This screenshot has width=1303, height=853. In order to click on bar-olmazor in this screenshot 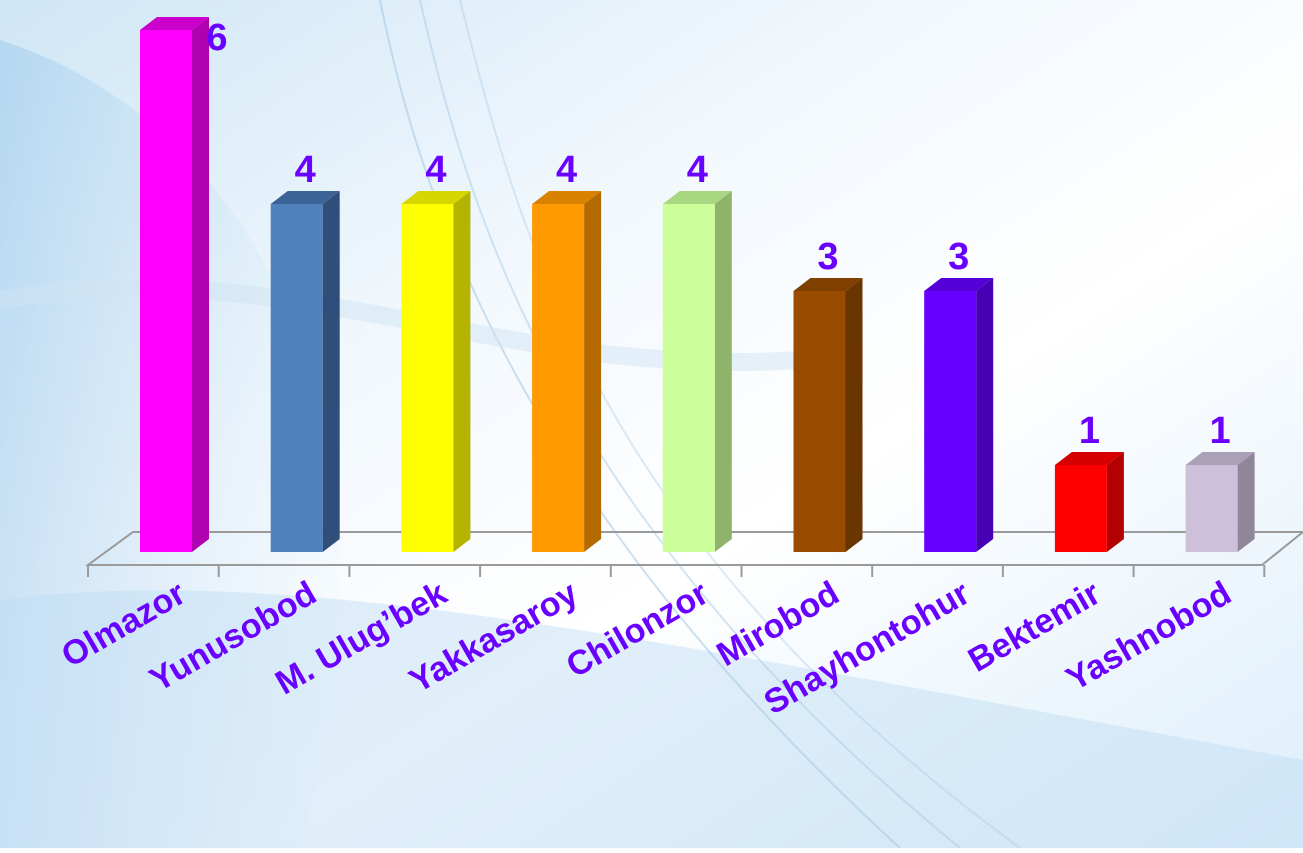, I will do `click(174, 284)`.